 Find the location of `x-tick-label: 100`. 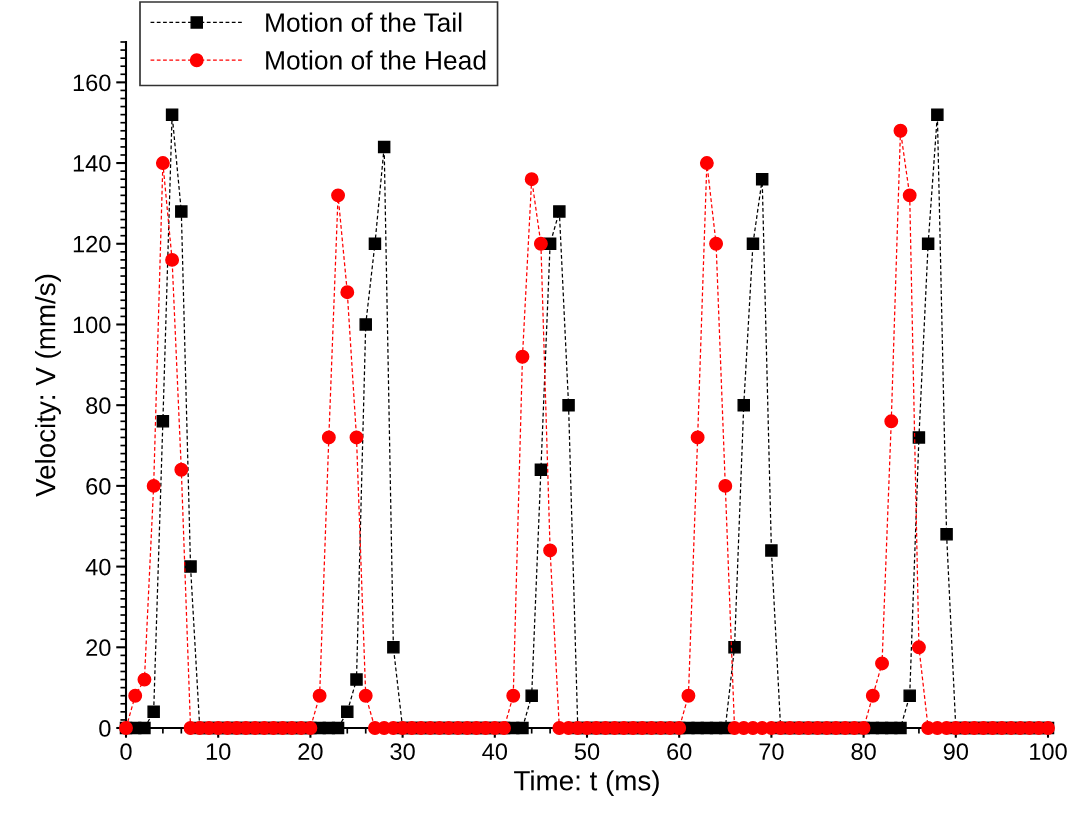

x-tick-label: 100 is located at coordinates (1048, 751).